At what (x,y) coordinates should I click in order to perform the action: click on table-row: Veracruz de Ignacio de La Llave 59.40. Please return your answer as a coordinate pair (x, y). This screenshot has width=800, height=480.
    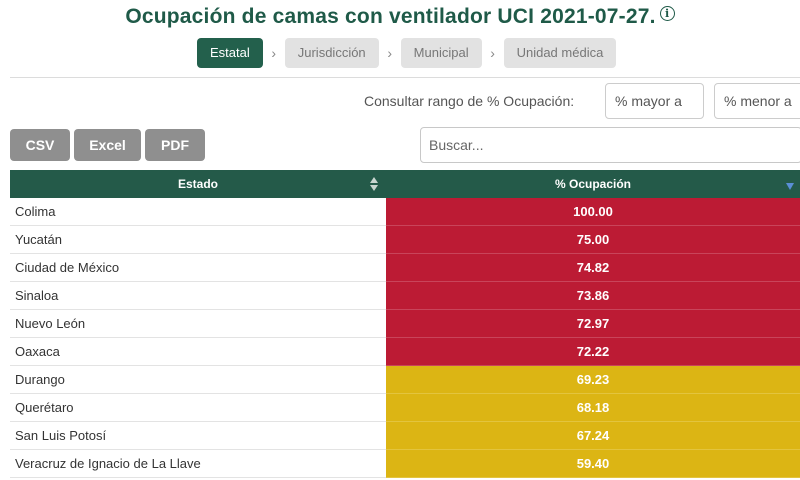
    Looking at the image, I should click on (405, 463).